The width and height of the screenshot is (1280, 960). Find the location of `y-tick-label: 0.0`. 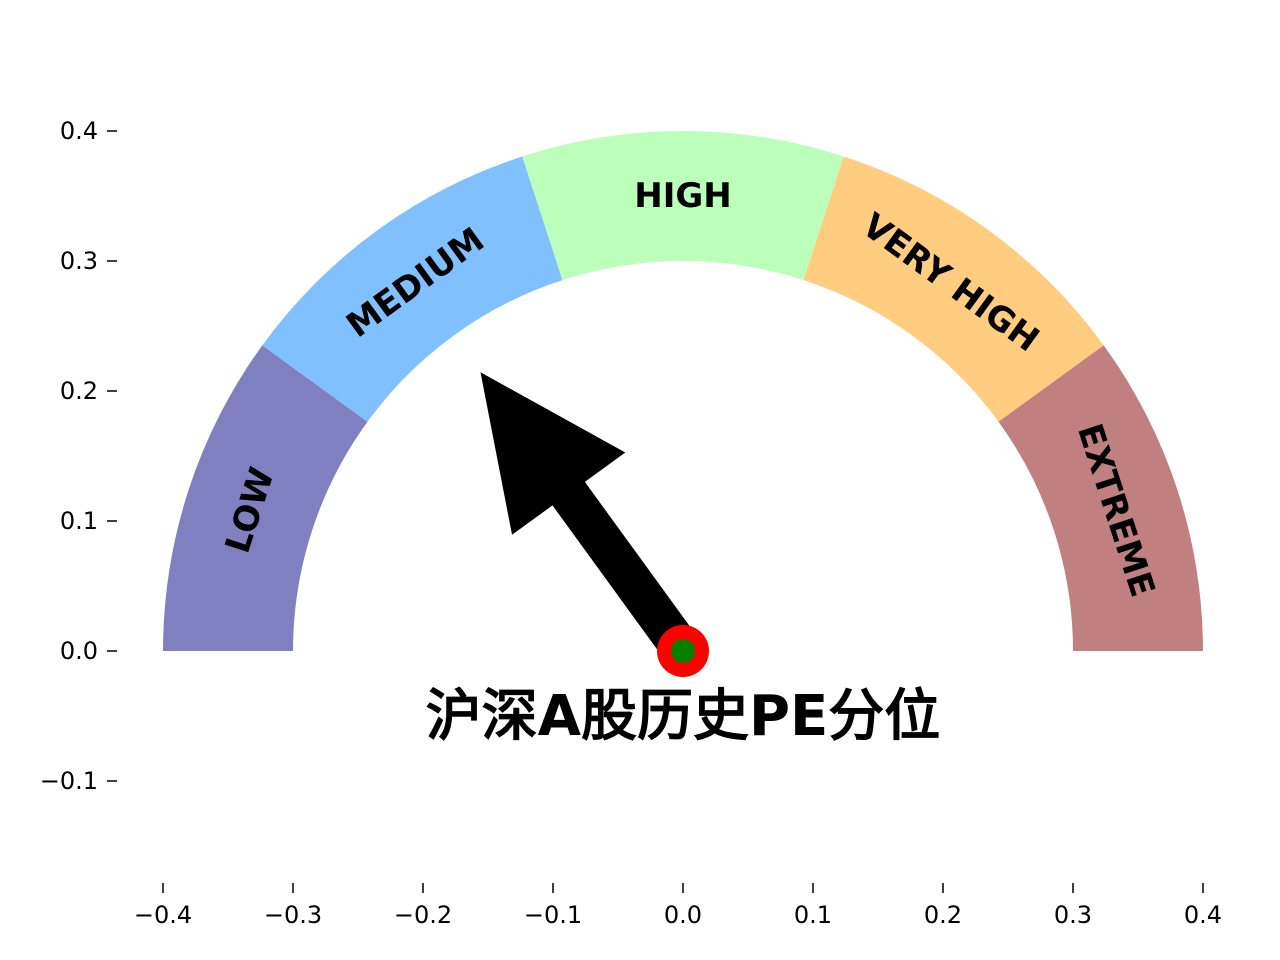

y-tick-label: 0.0 is located at coordinates (79, 651).